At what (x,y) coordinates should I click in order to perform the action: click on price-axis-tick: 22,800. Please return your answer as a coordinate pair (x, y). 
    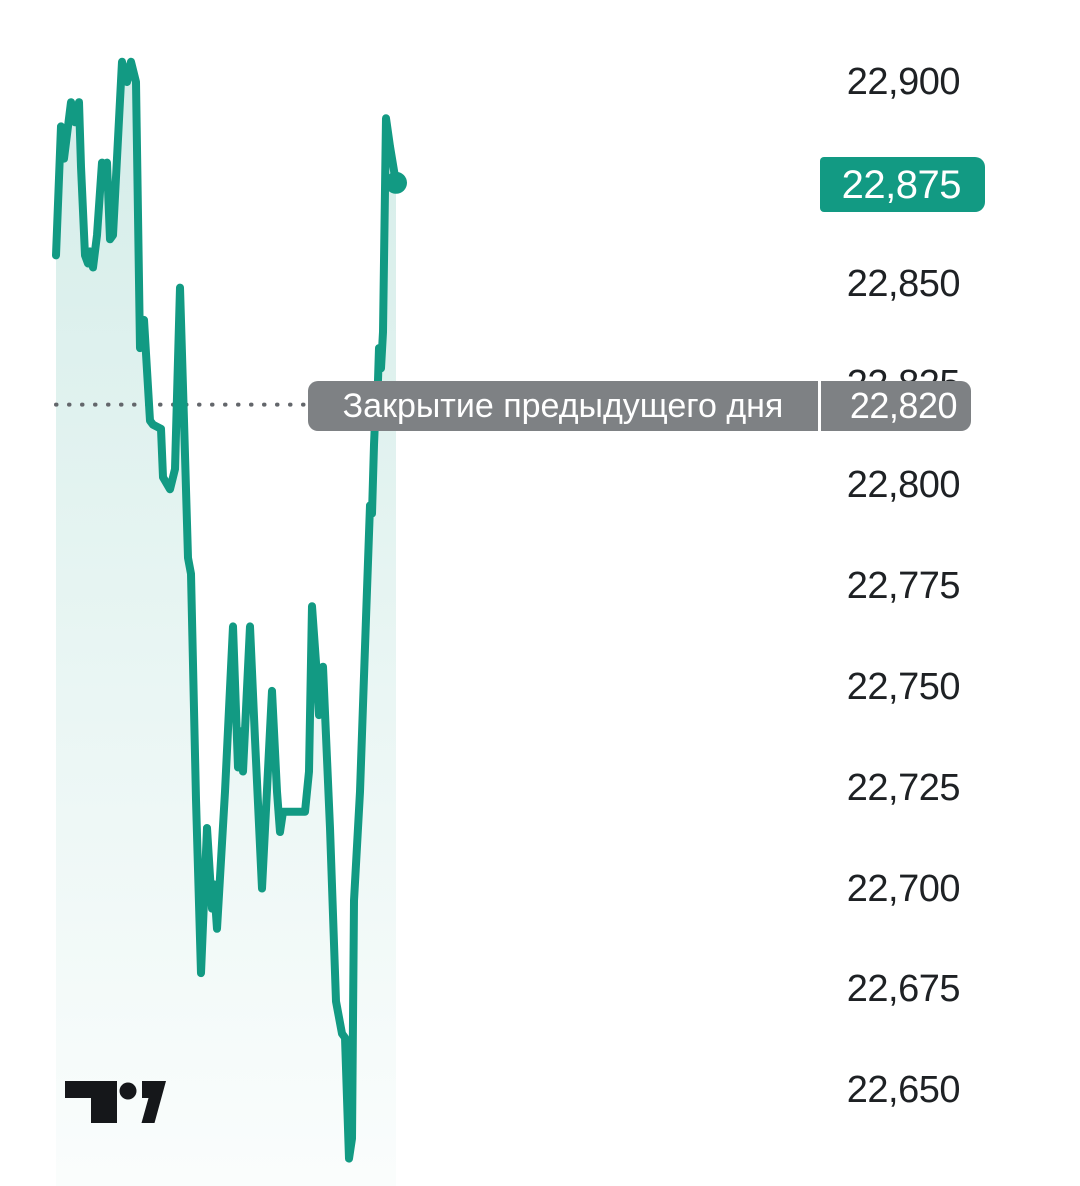
    Looking at the image, I should click on (903, 485).